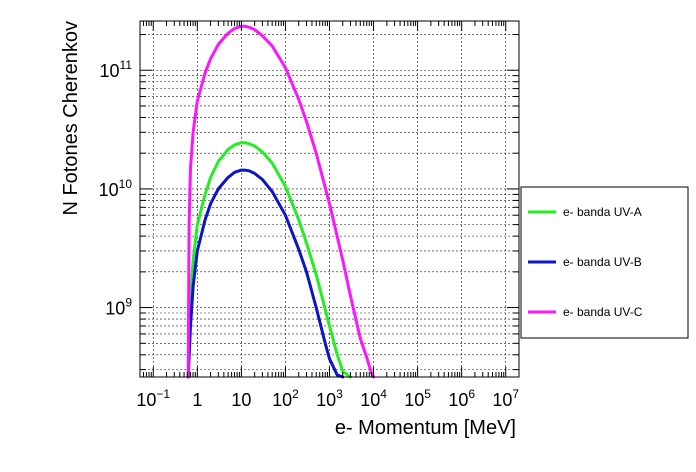 This screenshot has width=696, height=472. What do you see at coordinates (128, 303) in the screenshot?
I see `y-tick-label-exponent: 9` at bounding box center [128, 303].